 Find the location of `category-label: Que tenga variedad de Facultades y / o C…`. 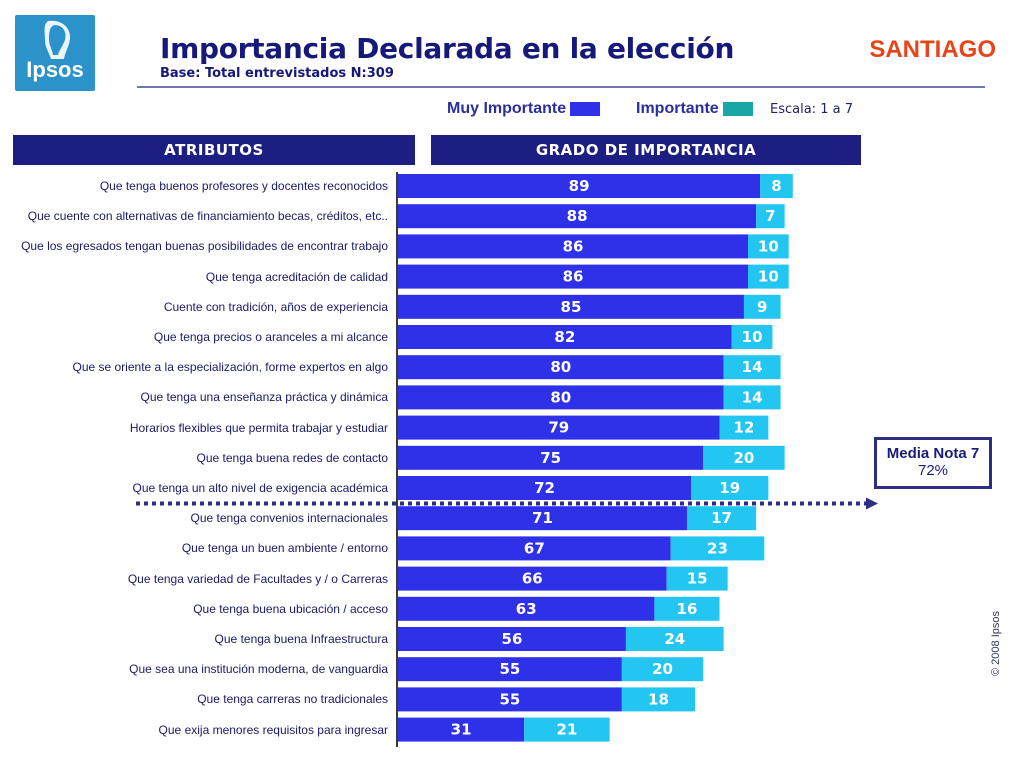

category-label: Que tenga variedad de Facultades y / o C… is located at coordinates (257, 578).